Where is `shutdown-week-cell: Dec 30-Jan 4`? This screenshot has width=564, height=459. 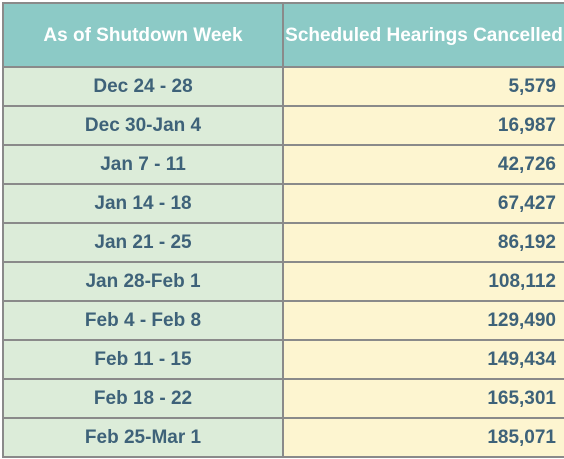 shutdown-week-cell: Dec 30-Jan 4 is located at coordinates (143, 125).